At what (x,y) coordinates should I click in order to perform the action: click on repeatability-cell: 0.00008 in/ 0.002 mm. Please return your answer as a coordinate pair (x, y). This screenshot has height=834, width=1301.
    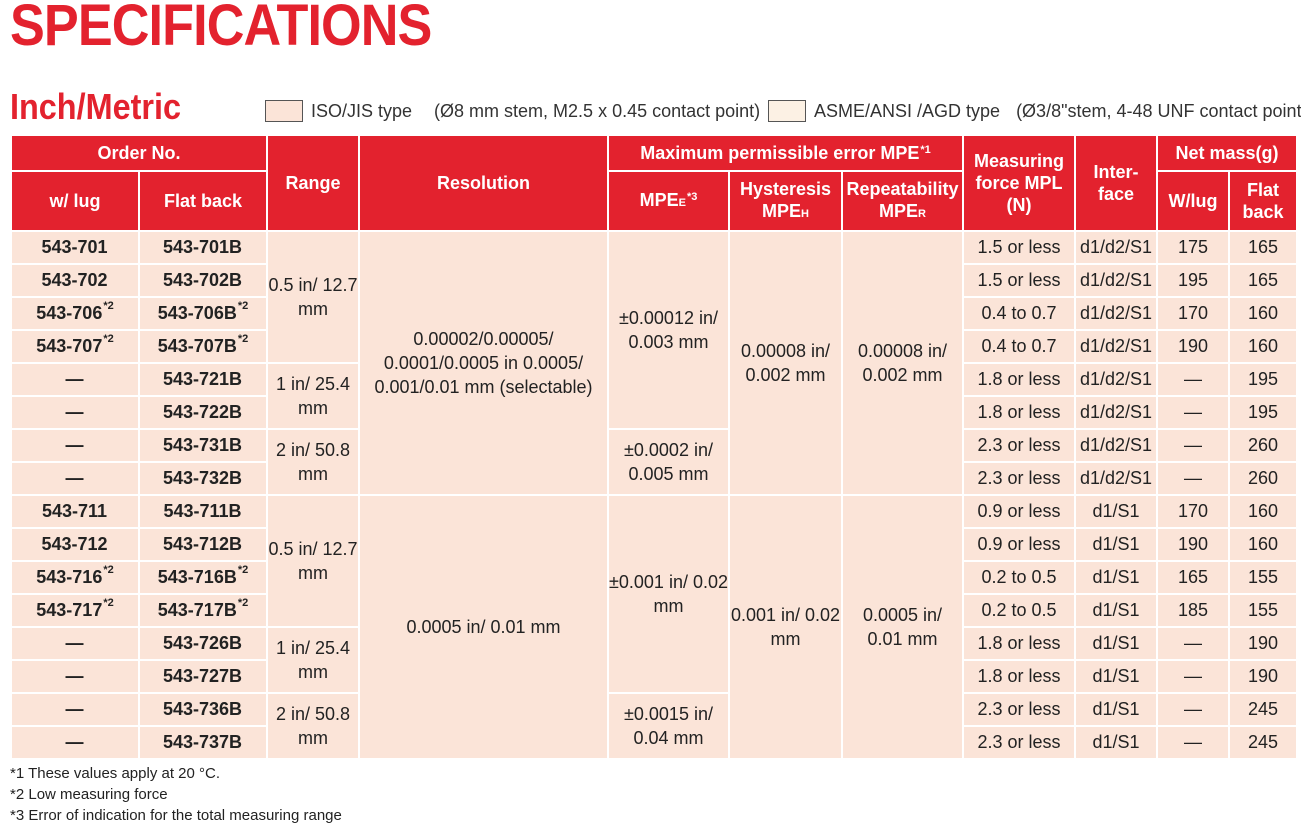
    Looking at the image, I should click on (902, 363).